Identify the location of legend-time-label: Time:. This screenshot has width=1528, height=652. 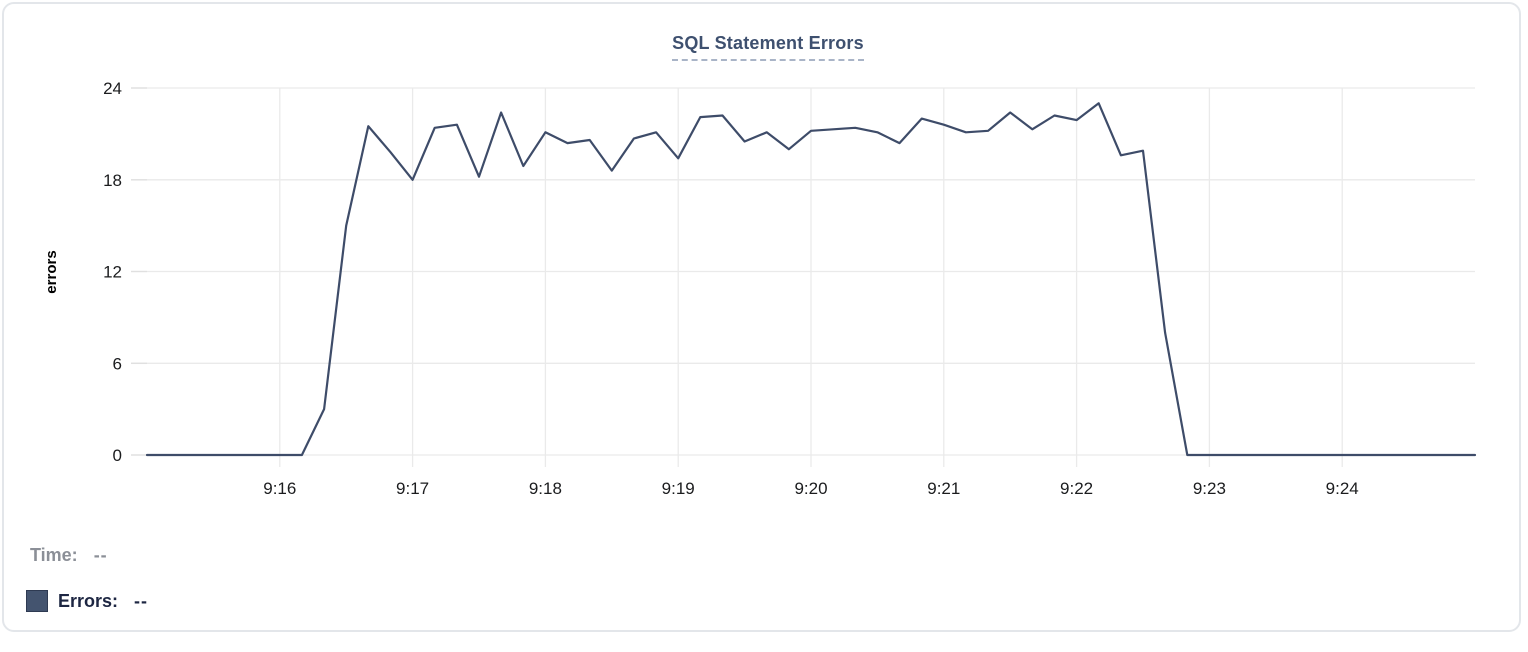
(54, 555).